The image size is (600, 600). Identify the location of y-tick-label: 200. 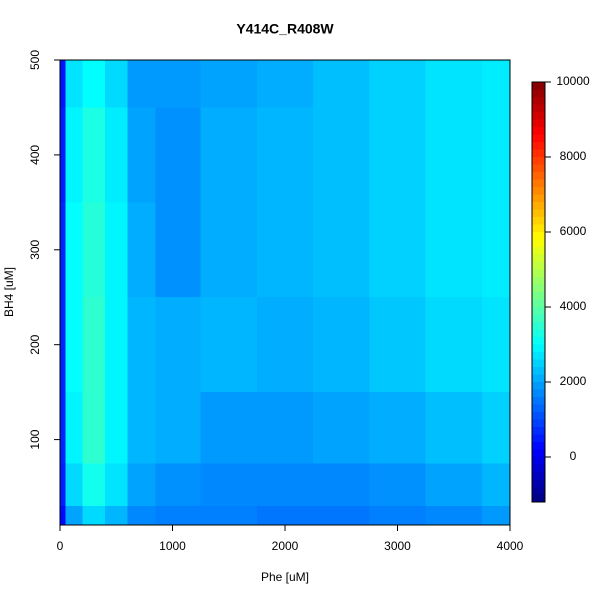
(35, 344).